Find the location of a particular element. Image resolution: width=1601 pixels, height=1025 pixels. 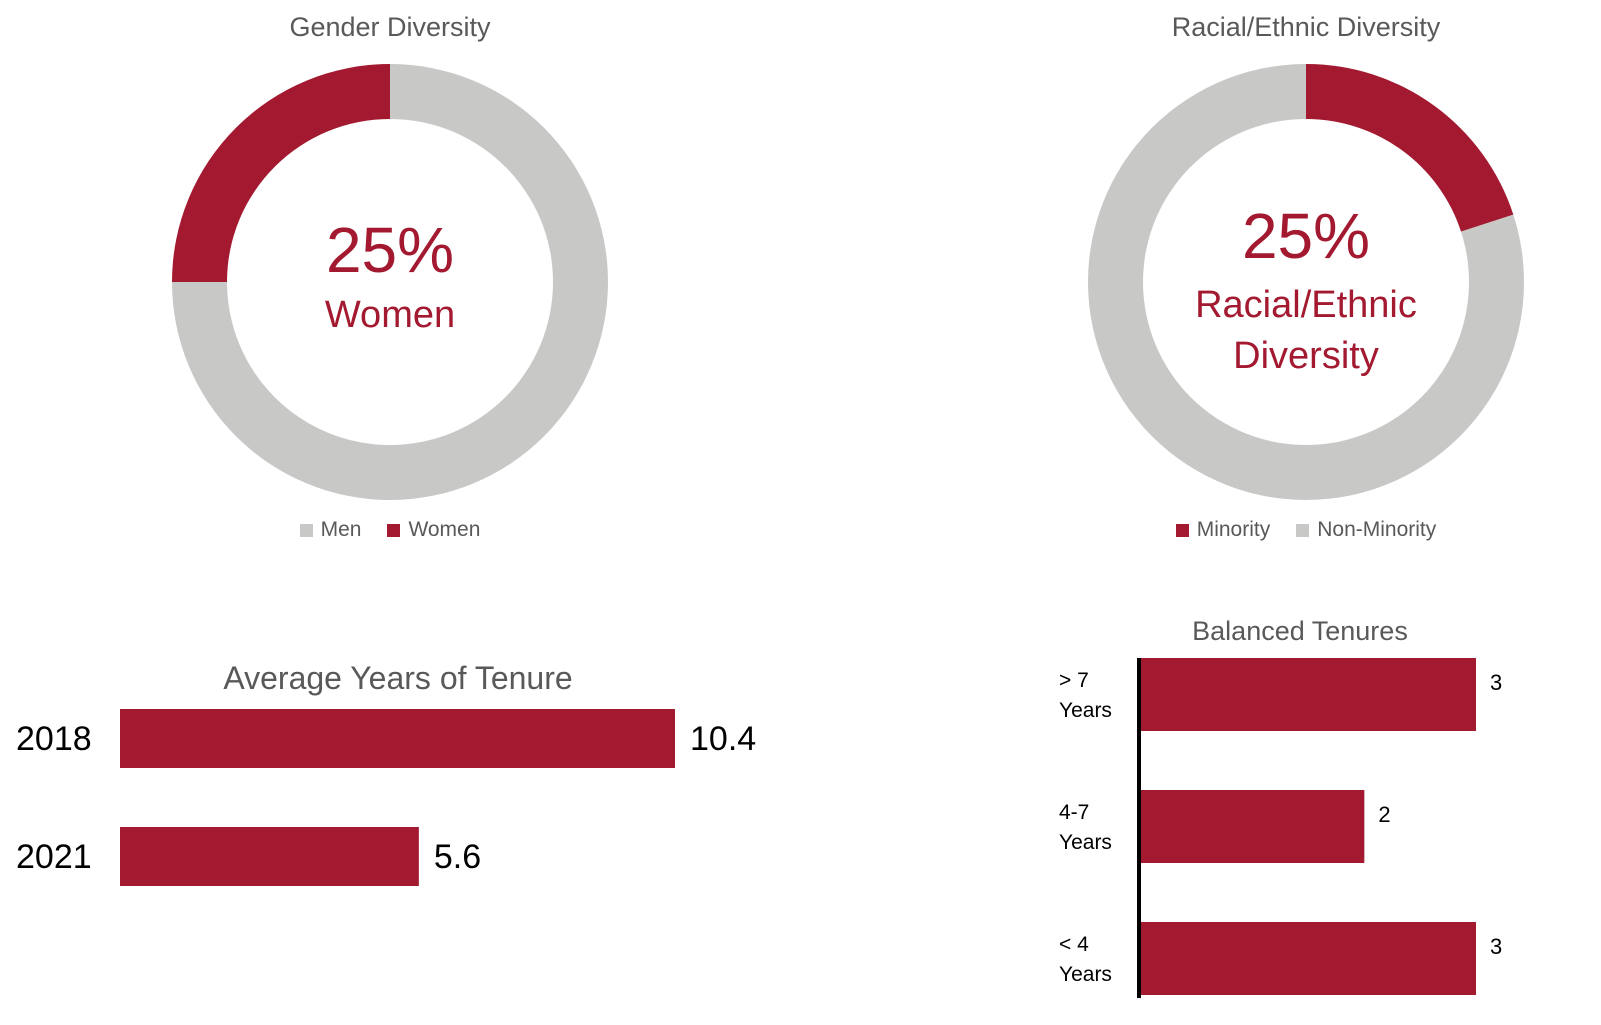

racial-center-label: 25% Racial/Ethnic Diversity is located at coordinates (1306, 293).